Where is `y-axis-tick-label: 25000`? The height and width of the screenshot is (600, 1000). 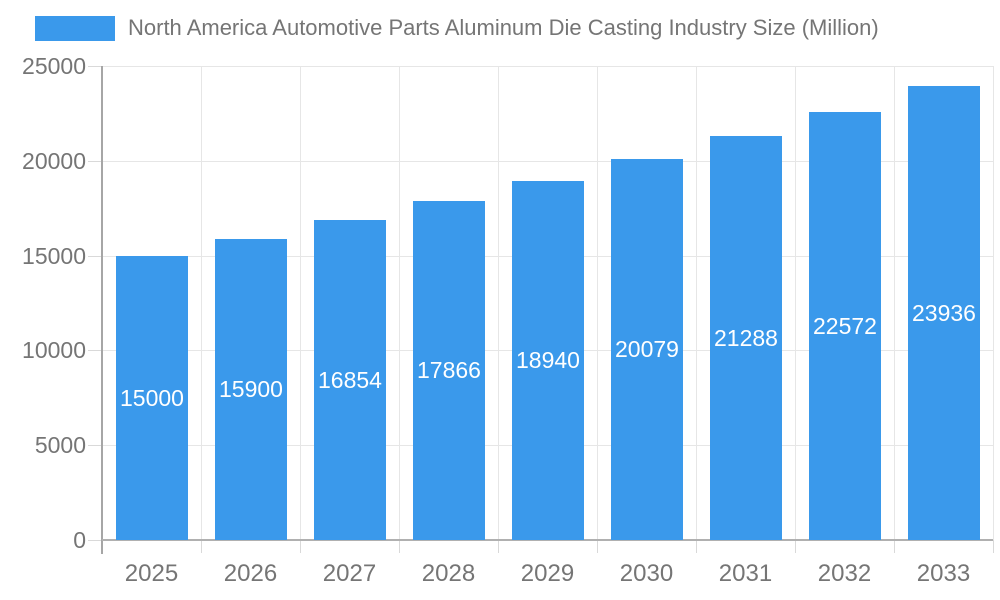
y-axis-tick-label: 25000 is located at coordinates (54, 66).